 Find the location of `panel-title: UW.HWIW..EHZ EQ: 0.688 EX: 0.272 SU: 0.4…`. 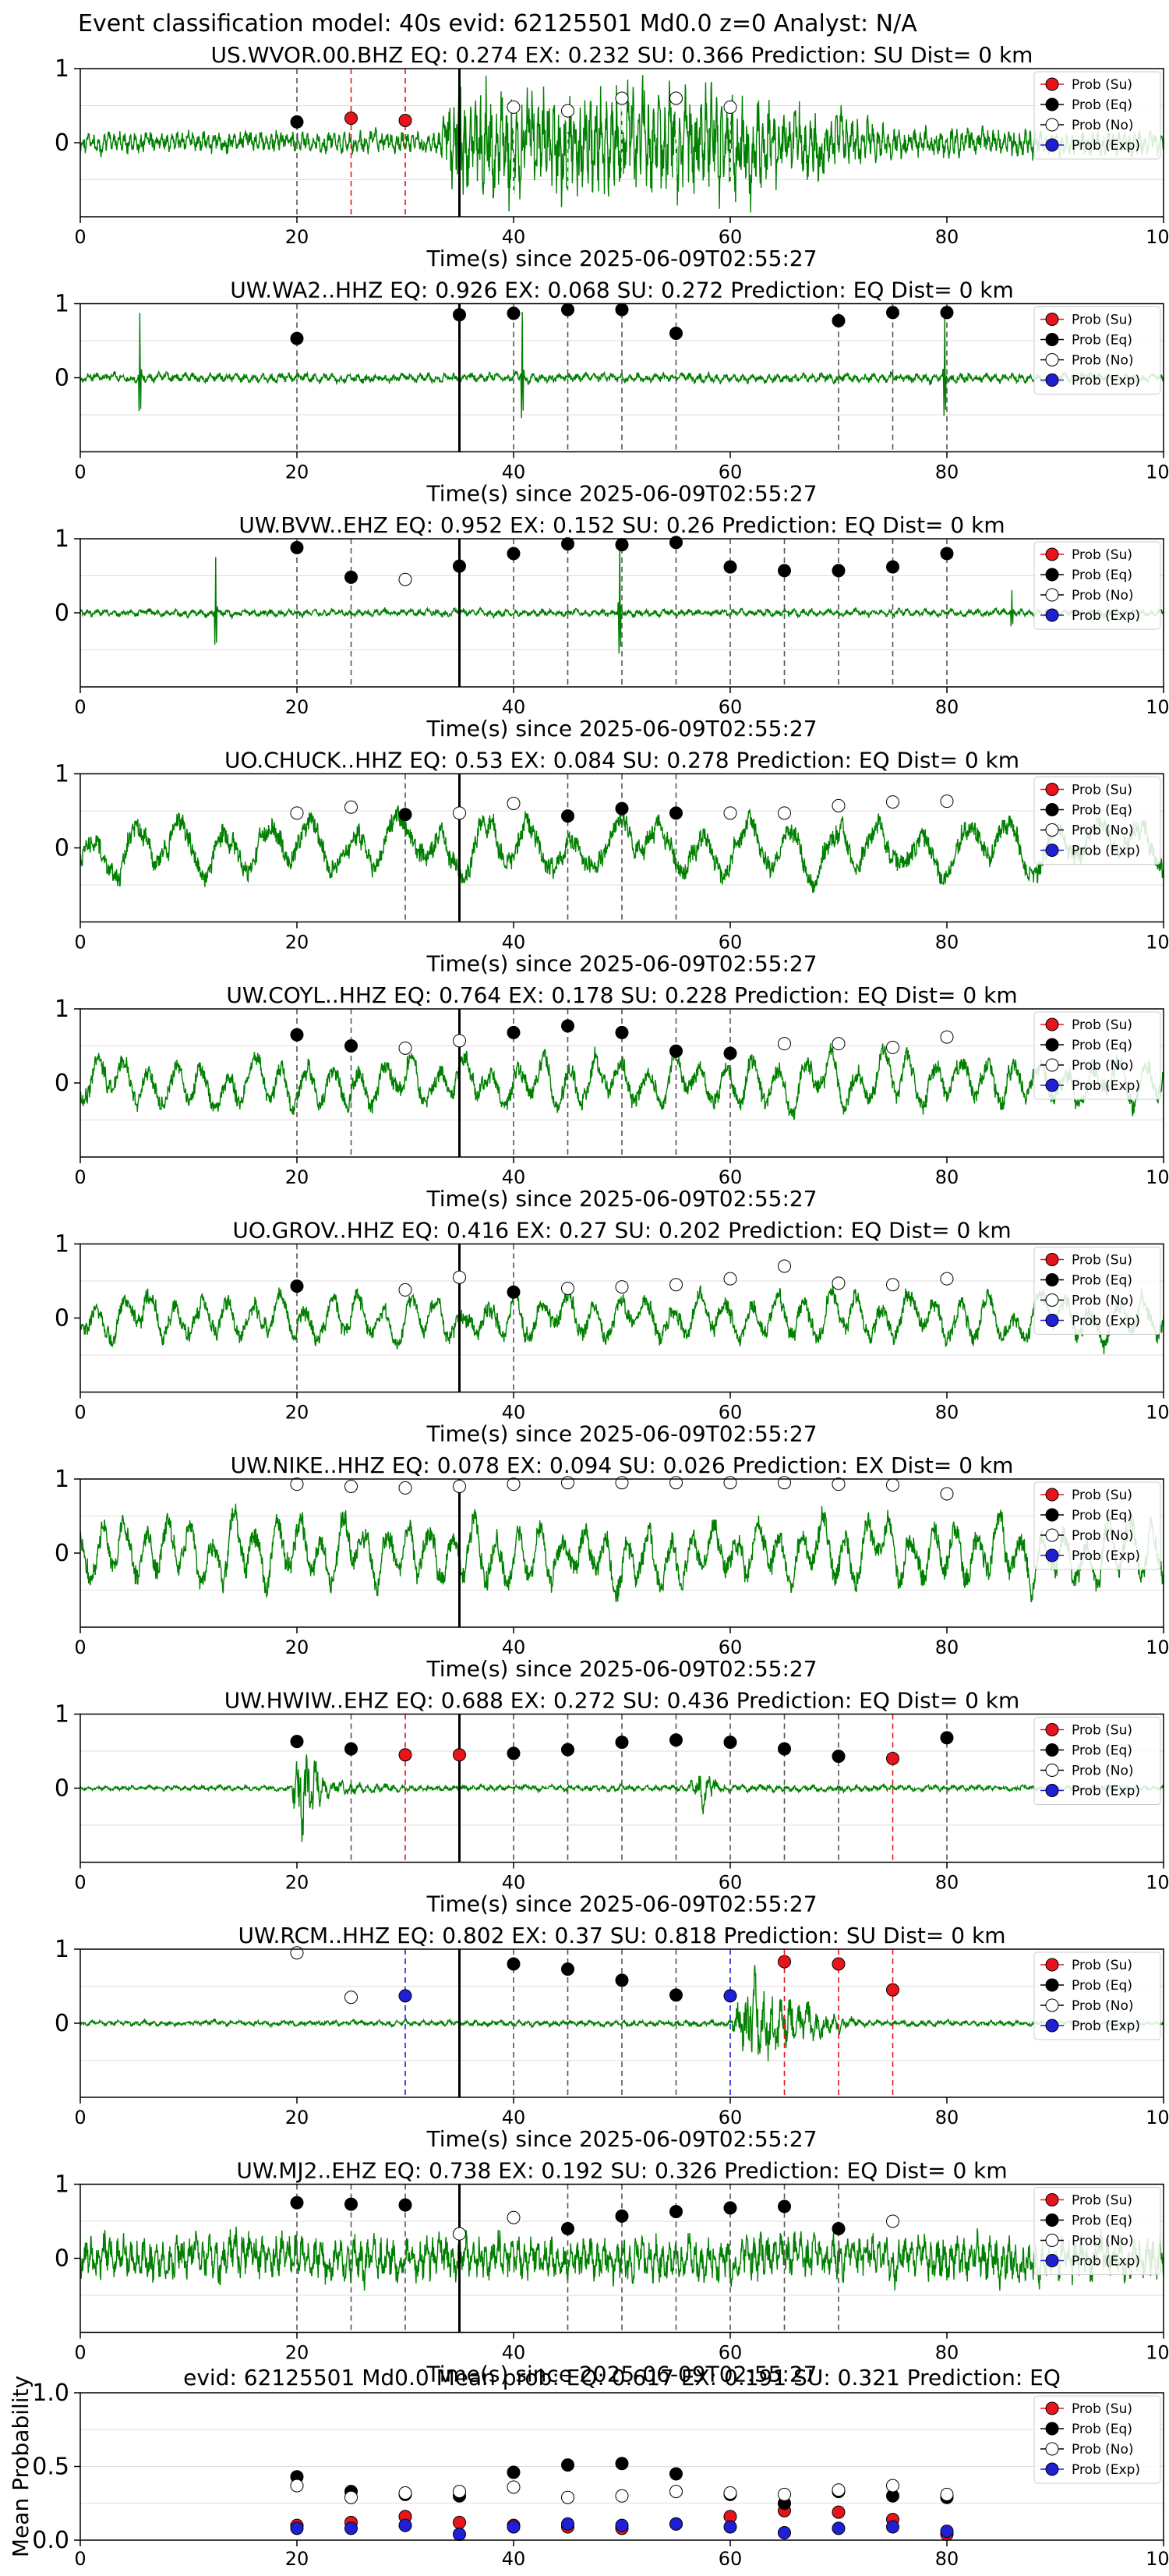

panel-title: UW.HWIW..EHZ EQ: 0.688 EX: 0.272 SU: 0.4… is located at coordinates (622, 1701).